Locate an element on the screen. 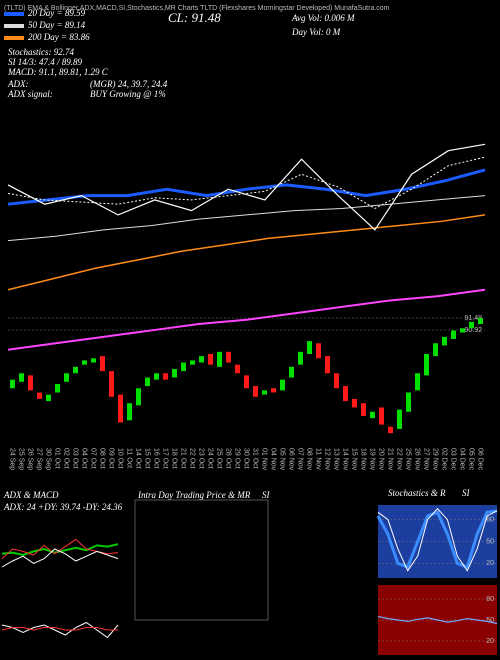 This screenshot has width=500, height=660. x-tick-label: 07 Nov is located at coordinates (300, 459).